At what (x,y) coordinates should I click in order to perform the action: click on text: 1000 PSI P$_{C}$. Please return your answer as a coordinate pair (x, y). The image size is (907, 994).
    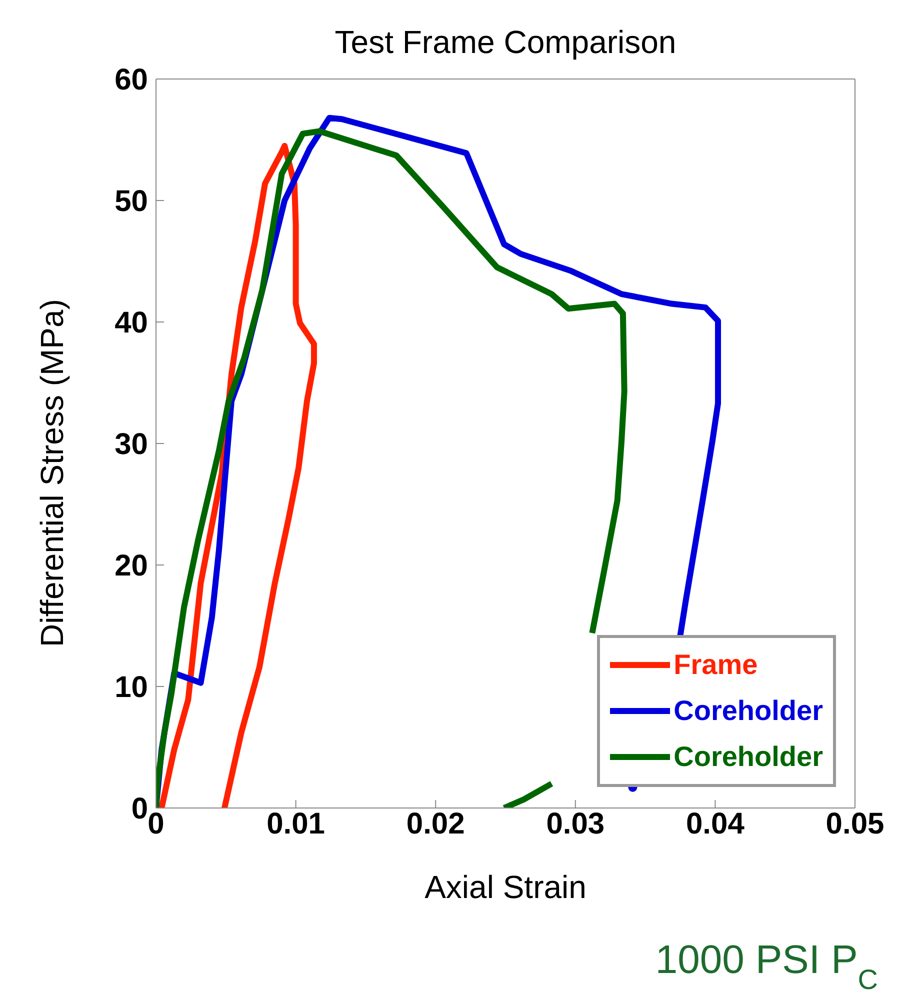
    Looking at the image, I should click on (766, 966).